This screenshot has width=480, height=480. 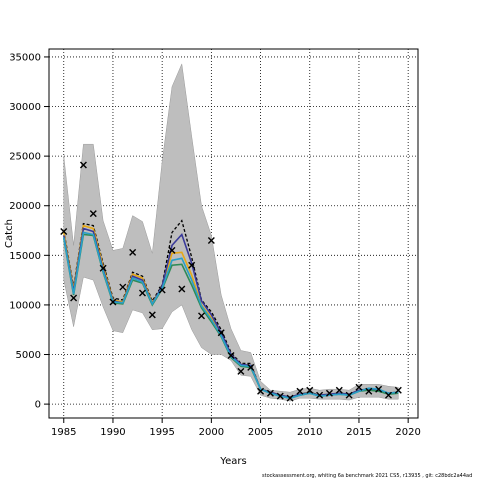 I want to click on y-tick-label: 0, so click(x=38, y=405).